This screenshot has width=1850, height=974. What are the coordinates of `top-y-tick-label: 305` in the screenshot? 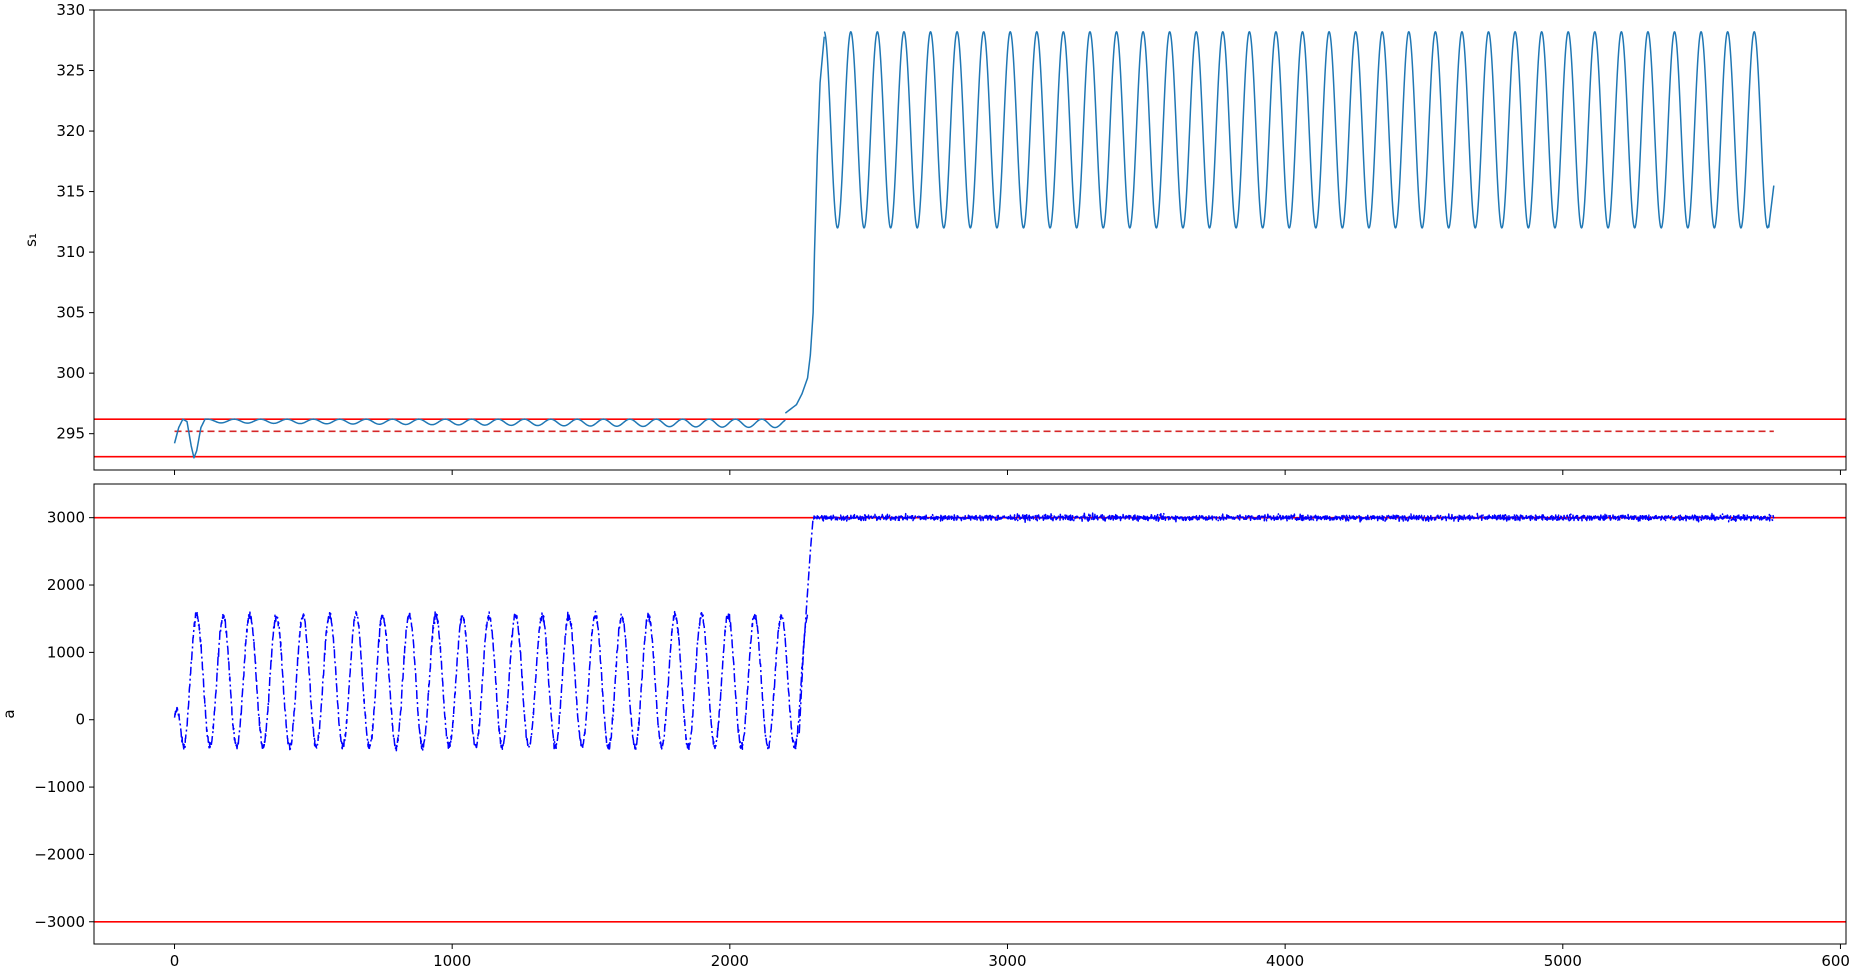 It's located at (70, 313).